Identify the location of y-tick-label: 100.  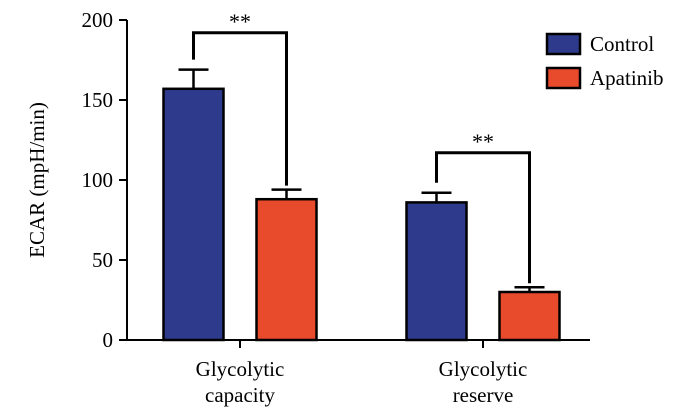
(98, 180).